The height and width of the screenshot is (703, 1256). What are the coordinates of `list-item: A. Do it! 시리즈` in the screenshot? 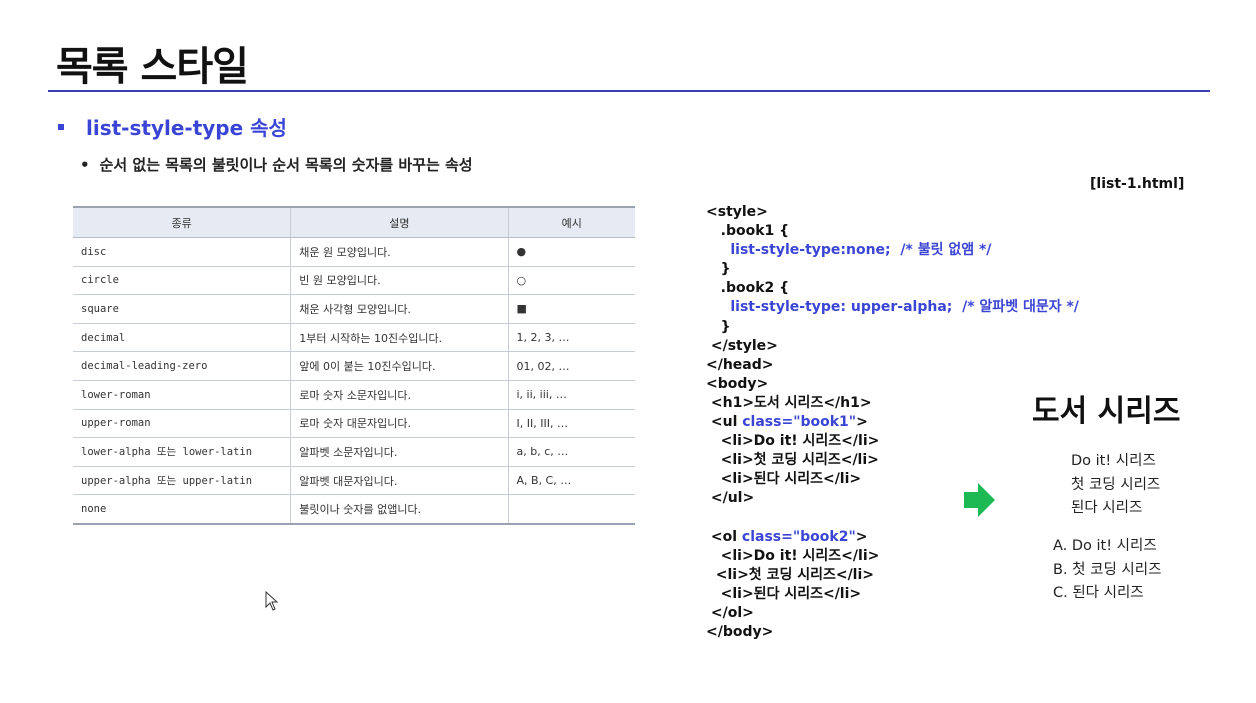 It's located at (1105, 546).